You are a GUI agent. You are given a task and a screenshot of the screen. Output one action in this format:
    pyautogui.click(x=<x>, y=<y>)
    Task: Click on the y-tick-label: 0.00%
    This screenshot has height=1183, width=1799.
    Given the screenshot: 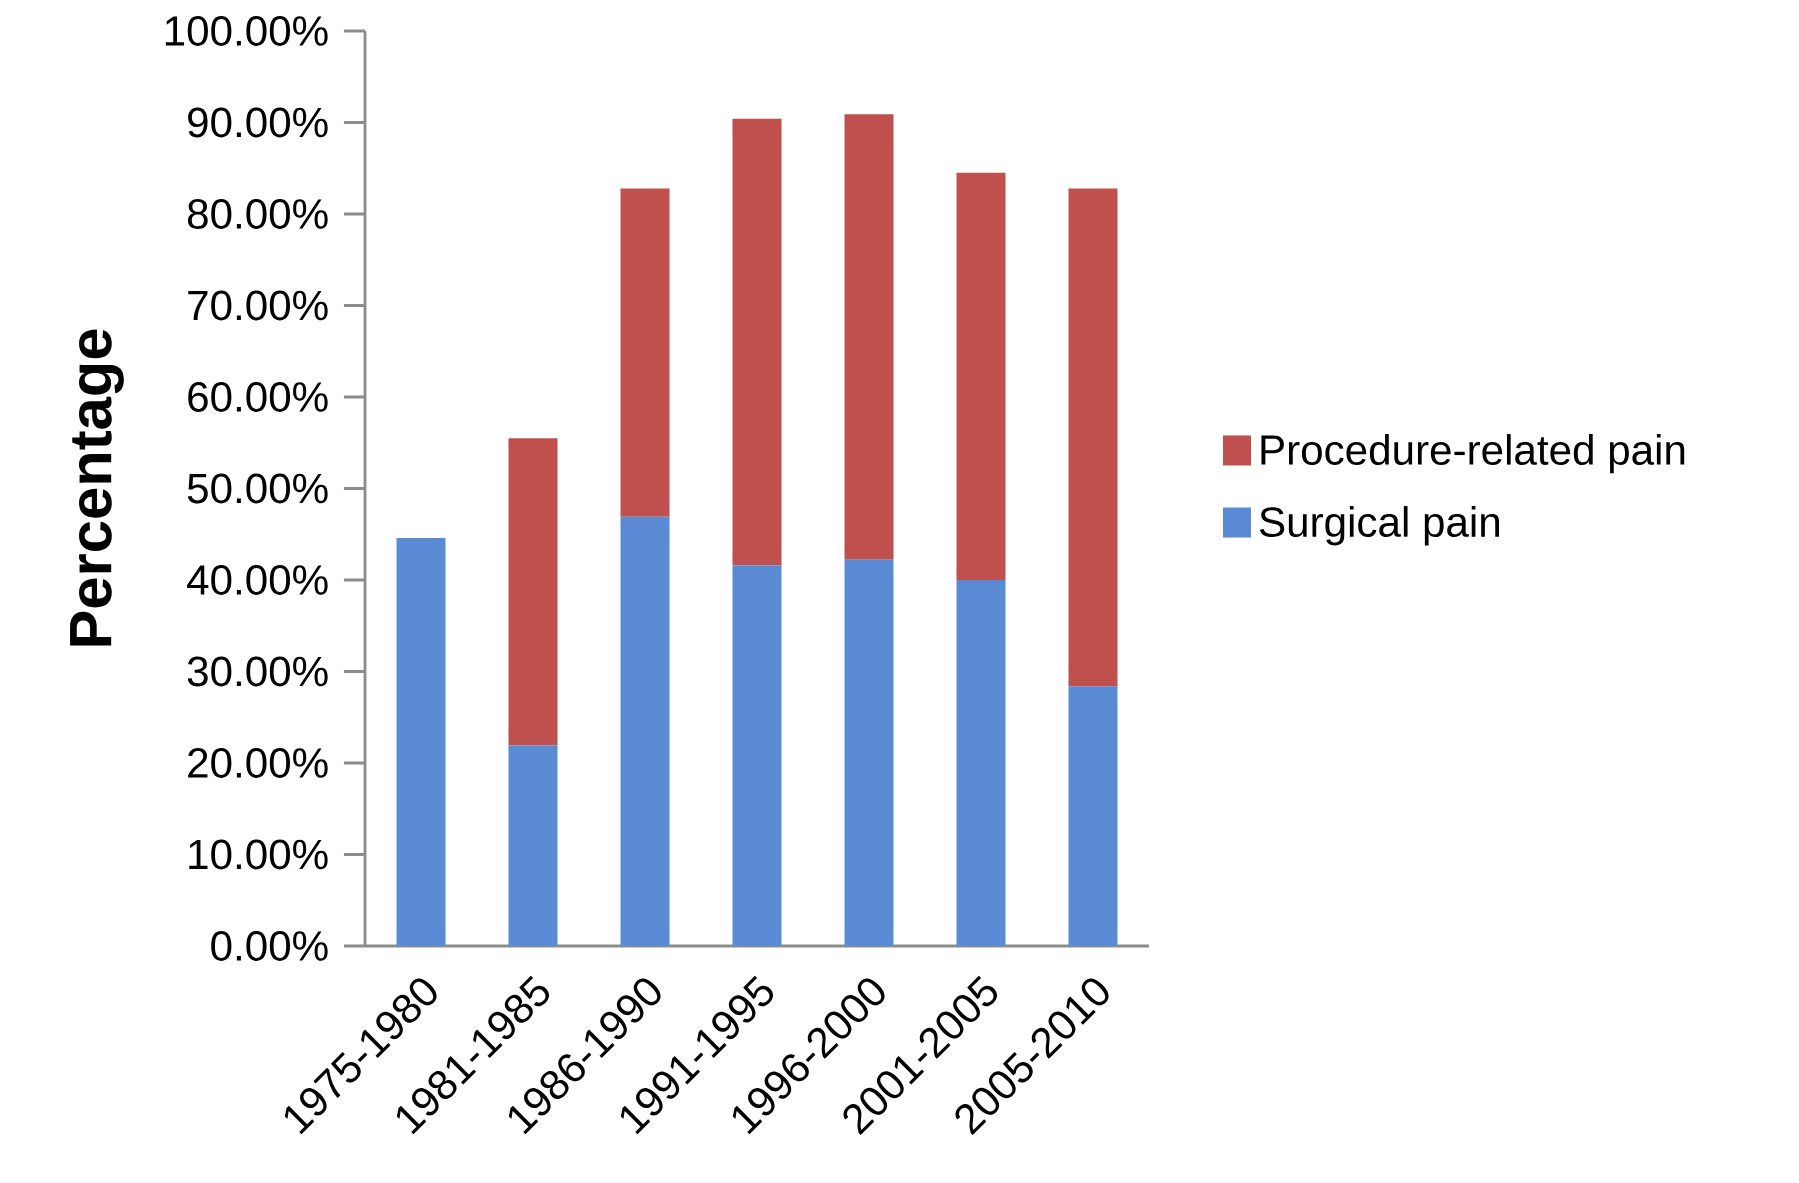 What is the action you would take?
    pyautogui.click(x=269, y=946)
    